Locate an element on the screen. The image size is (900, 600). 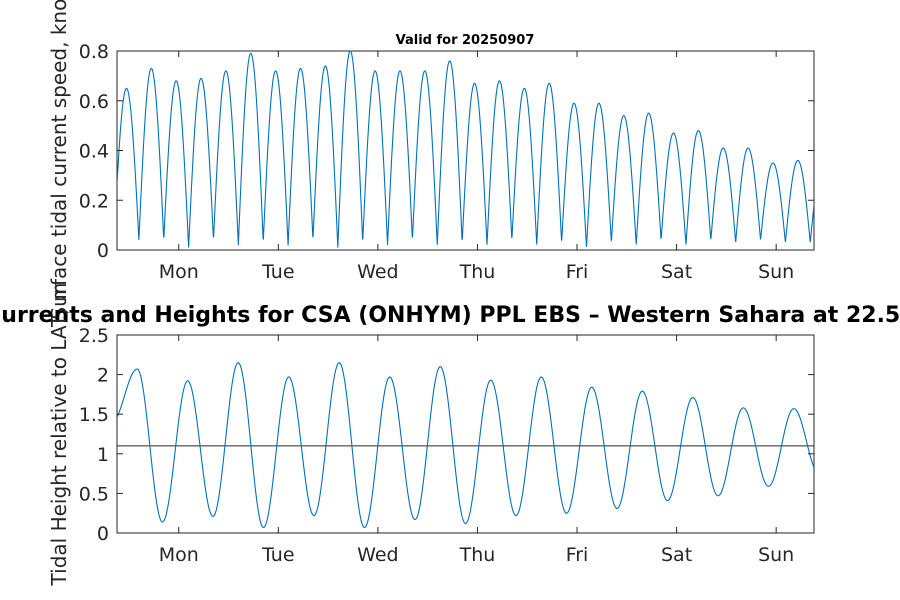
height-x-tick-label: Tue is located at coordinates (277, 555).